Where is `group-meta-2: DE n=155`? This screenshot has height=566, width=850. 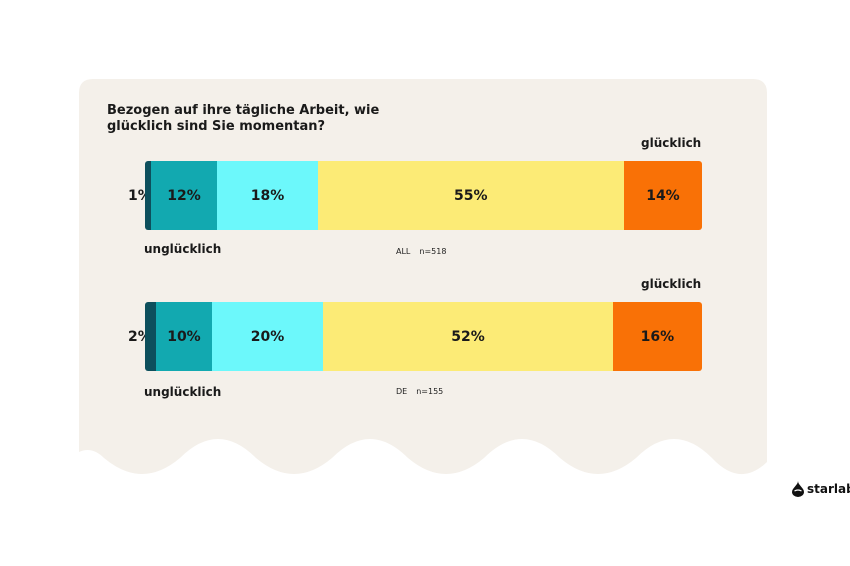
group-meta-2: DE n=155 is located at coordinates (424, 391).